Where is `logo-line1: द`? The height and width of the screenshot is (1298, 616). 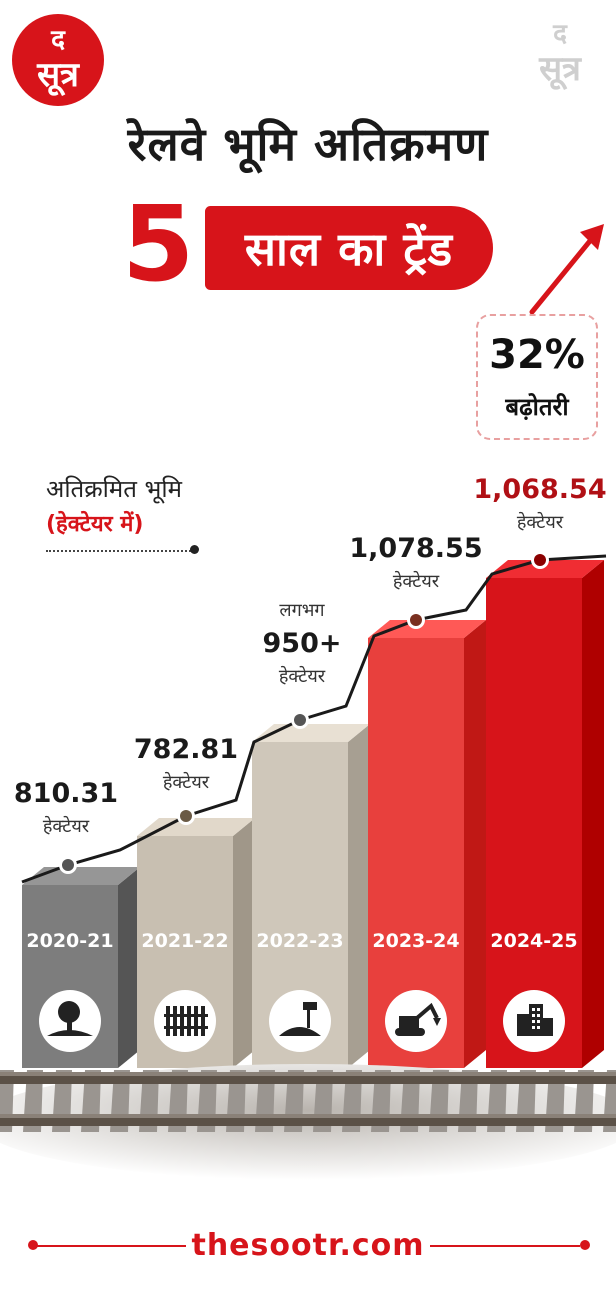
logo-line1: द is located at coordinates (58, 40).